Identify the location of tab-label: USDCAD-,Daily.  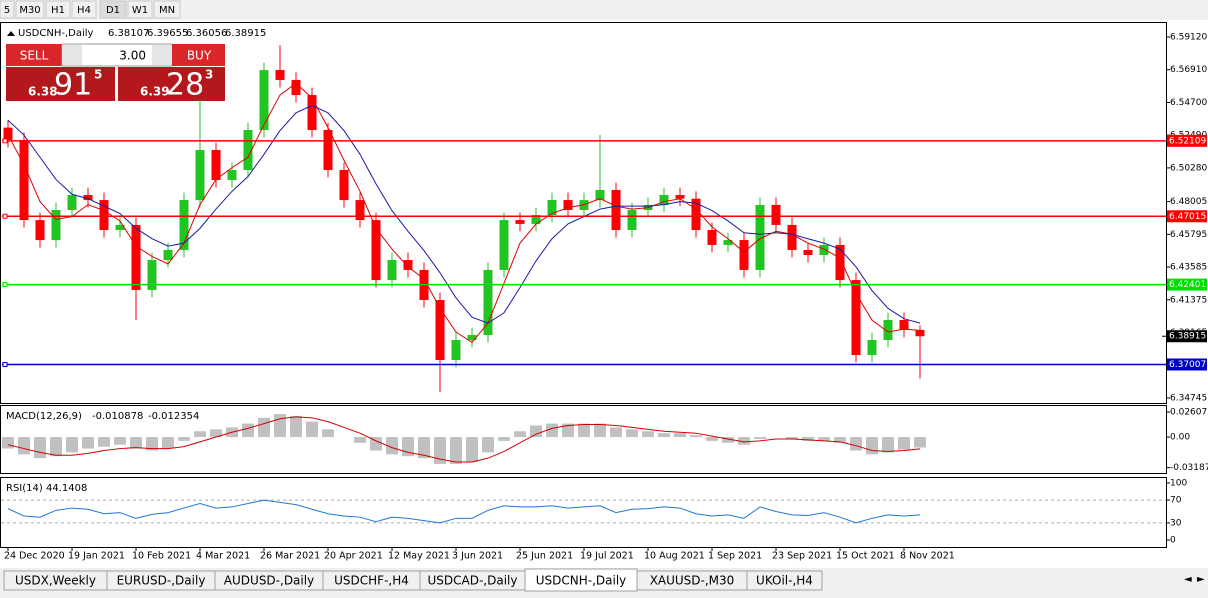
(473, 581).